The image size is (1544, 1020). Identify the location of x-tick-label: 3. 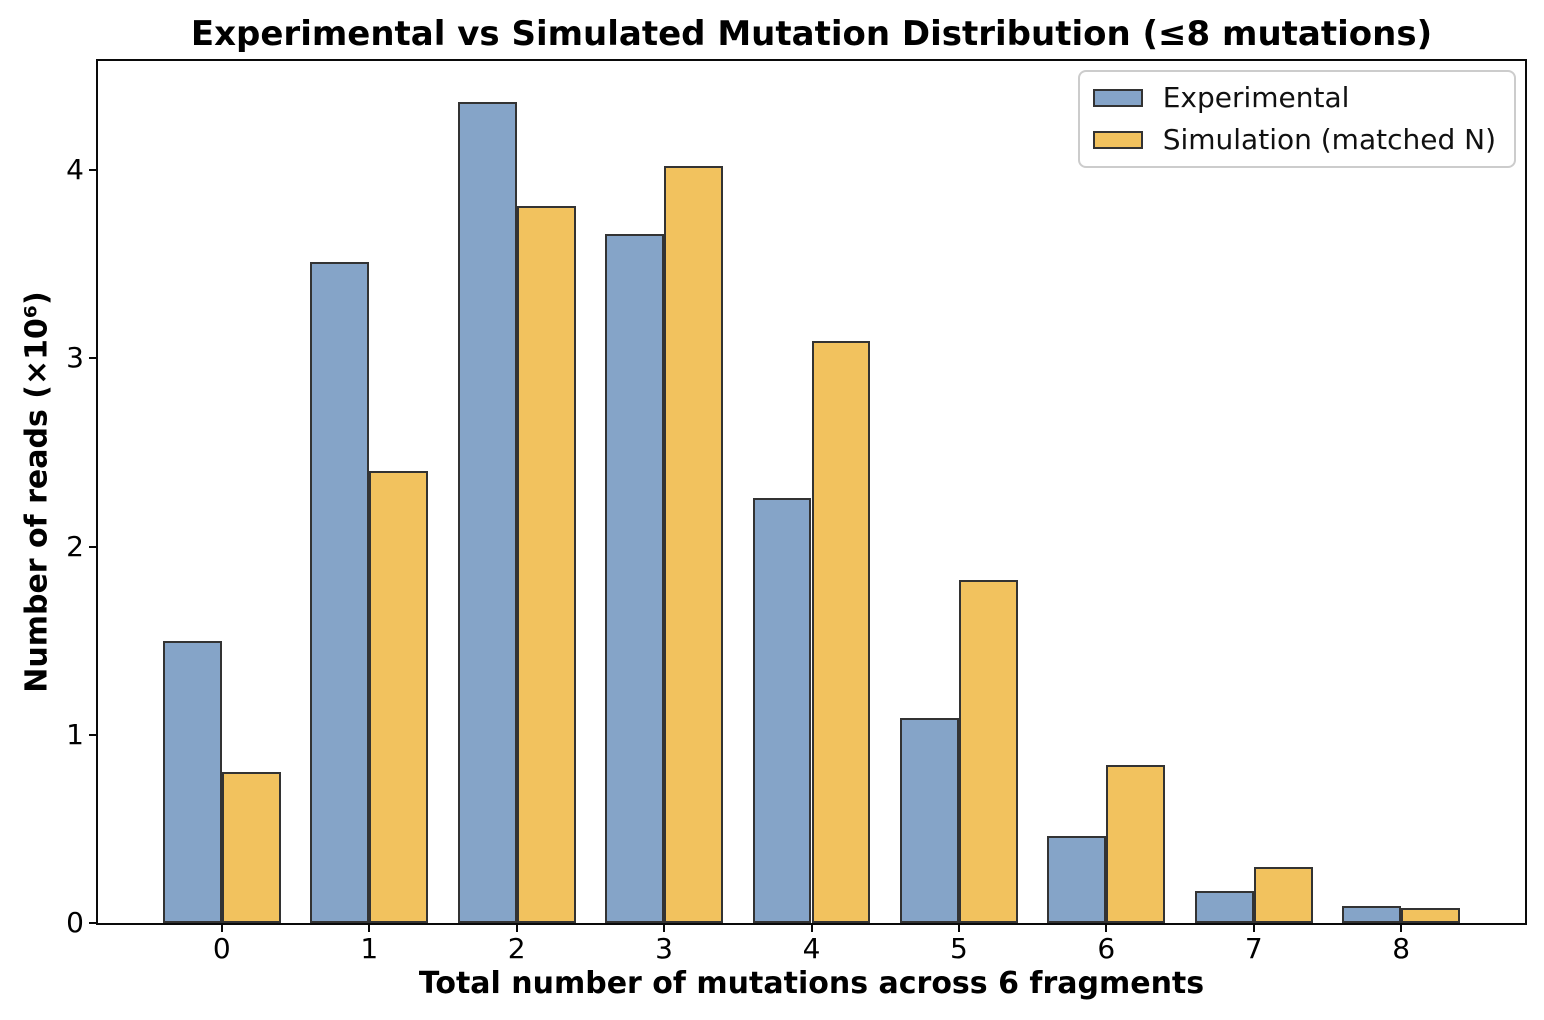
(664, 948).